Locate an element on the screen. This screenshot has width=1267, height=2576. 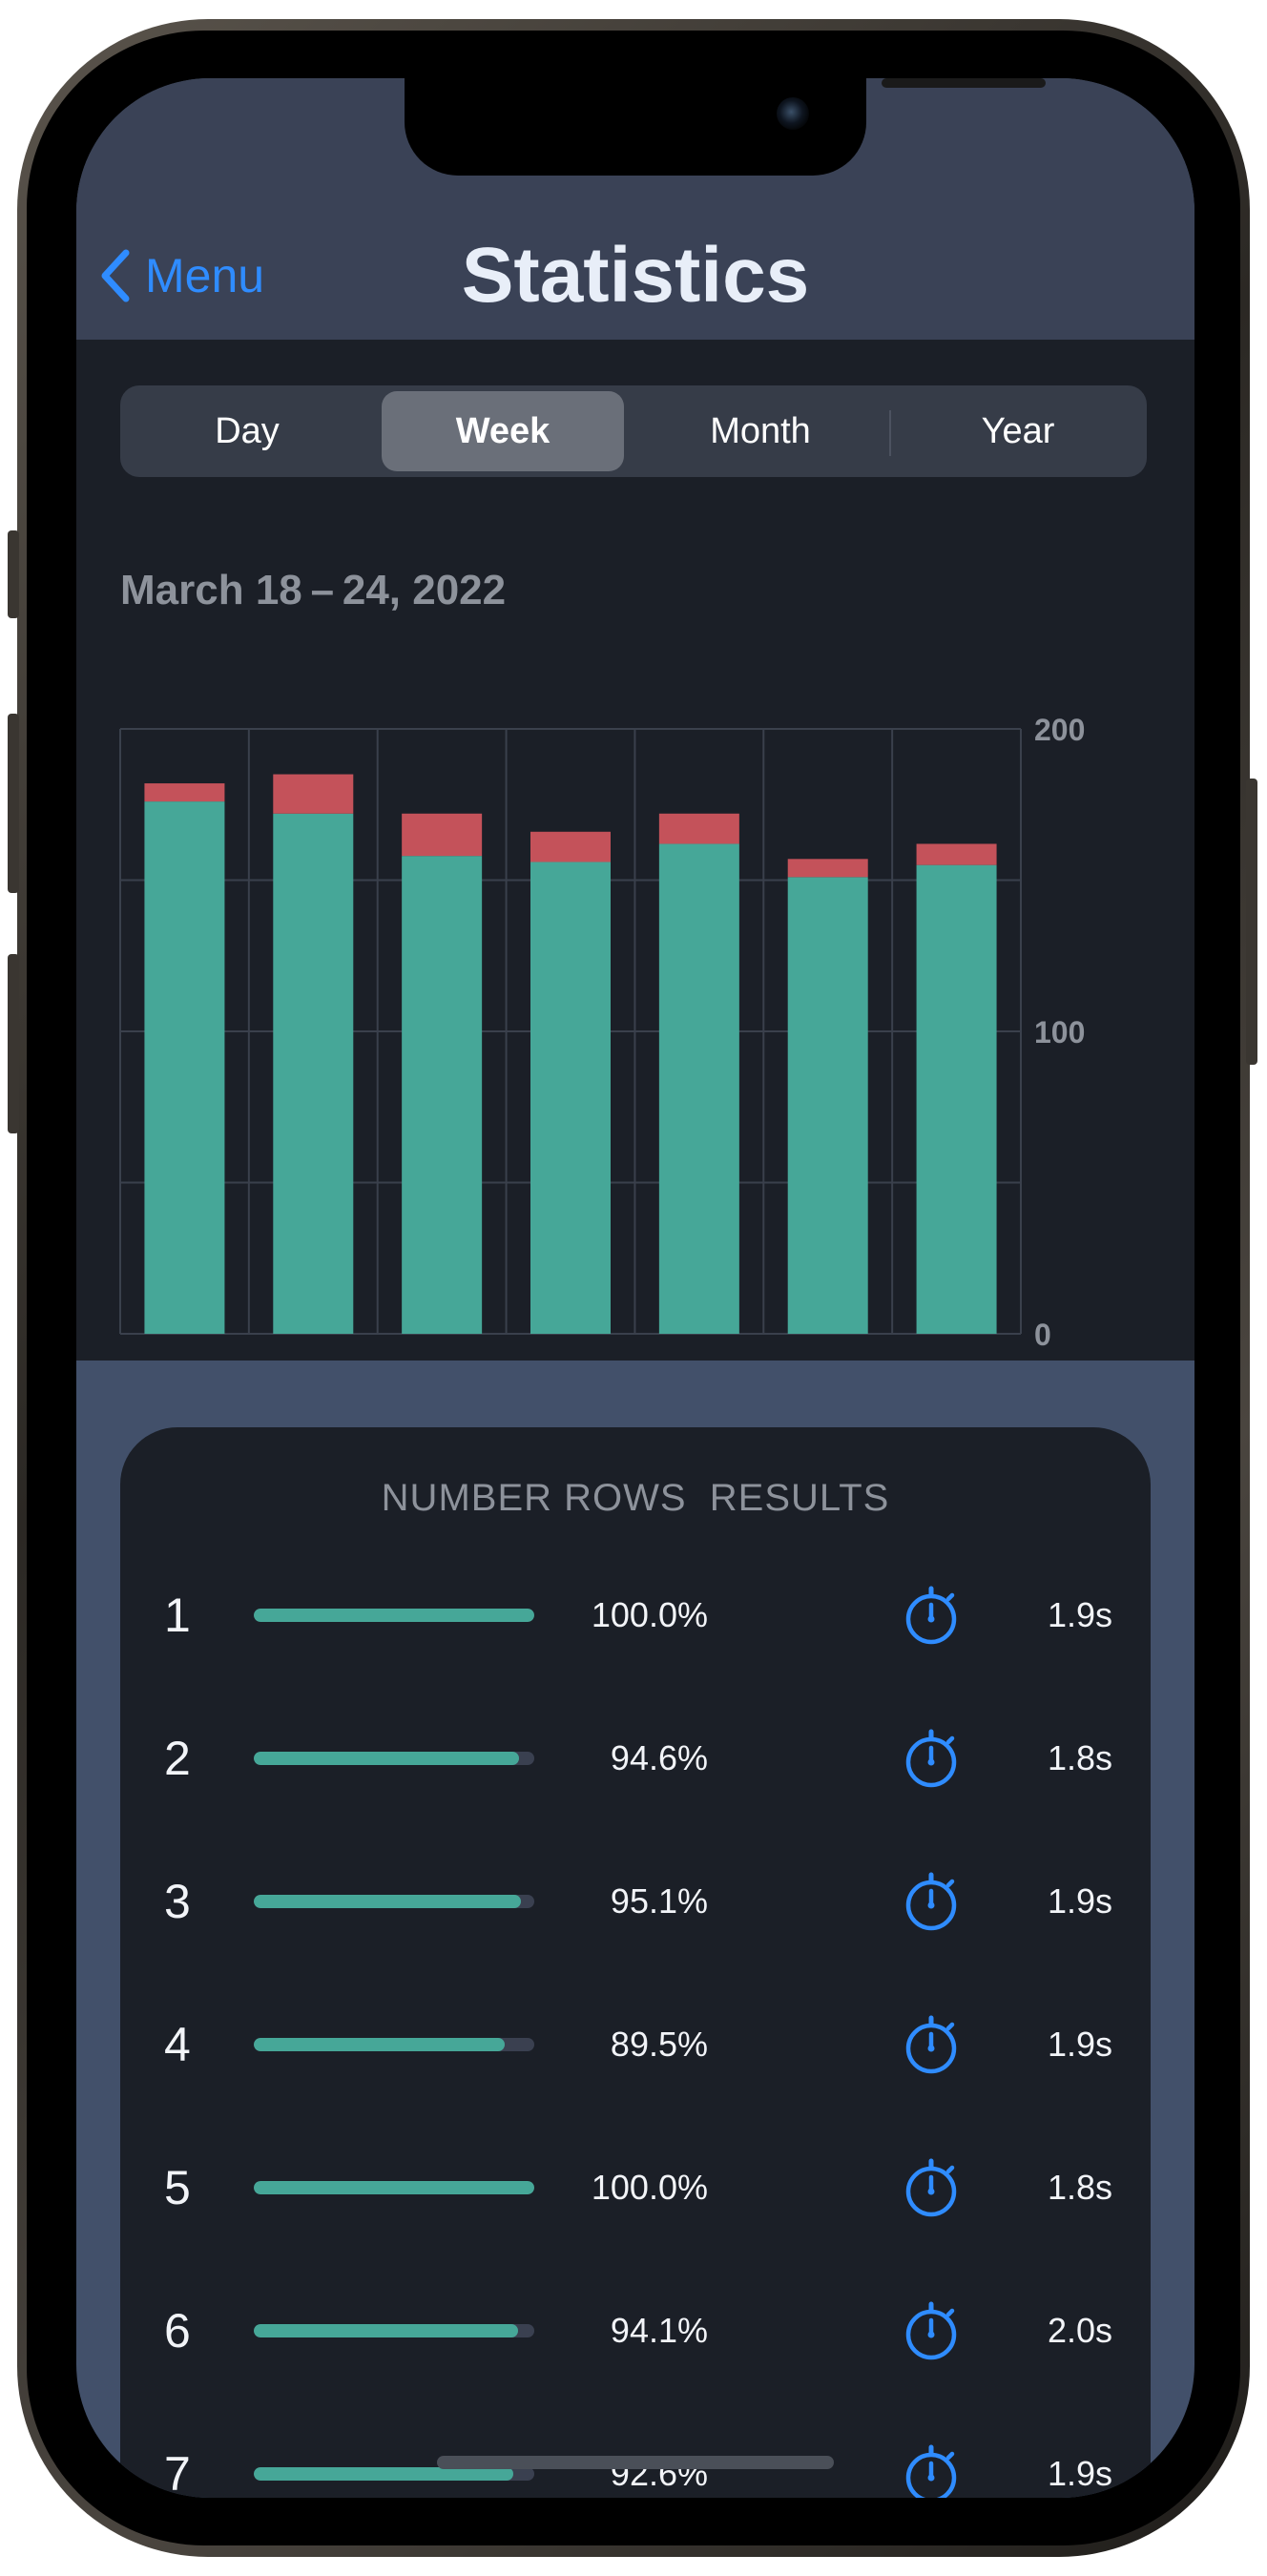
result-row: 6 94.1% 2.0s is located at coordinates (635, 2330).